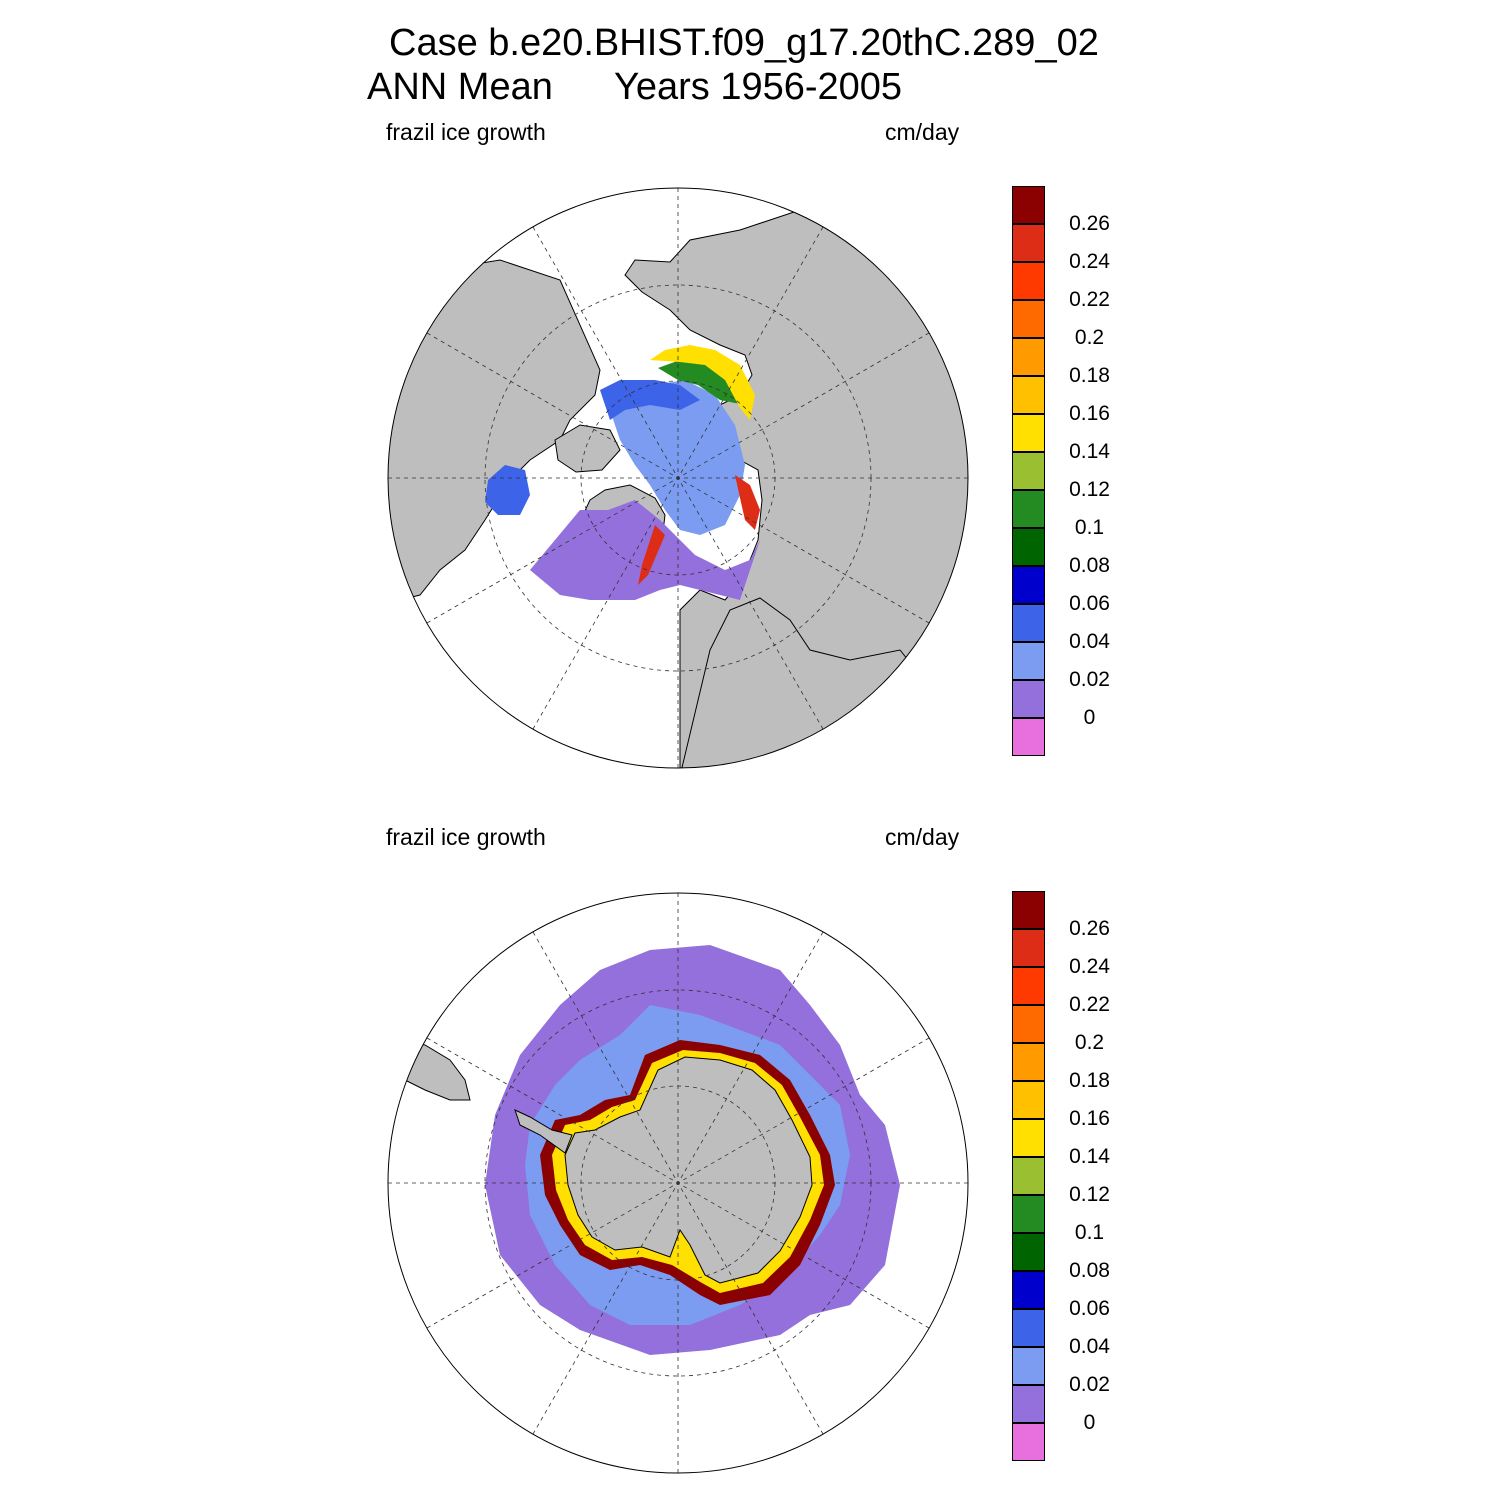 Image resolution: width=1500 pixels, height=1500 pixels. Describe the element at coordinates (1089, 337) in the screenshot. I see `north-colorbar-tick-label: 0.2` at that location.